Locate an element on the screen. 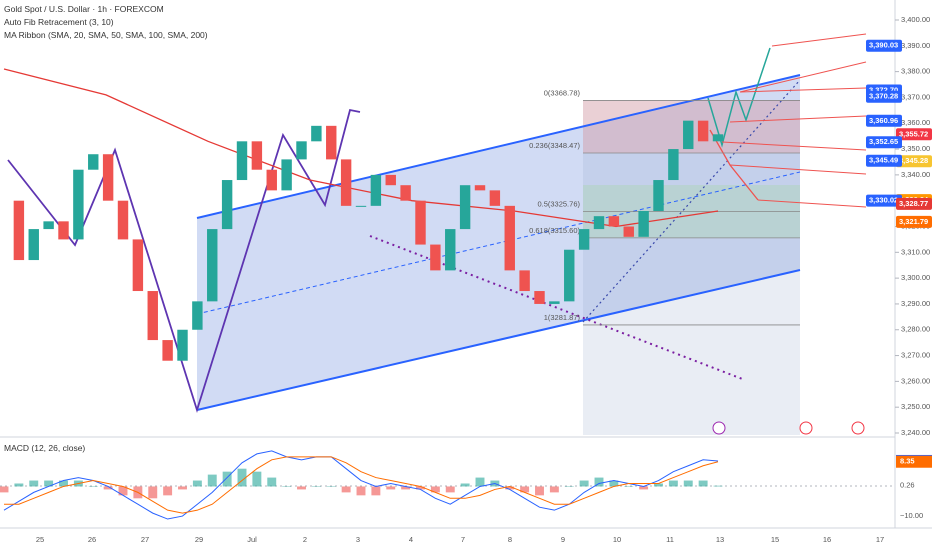  y-tick-label: 3,370.00 is located at coordinates (915, 96).